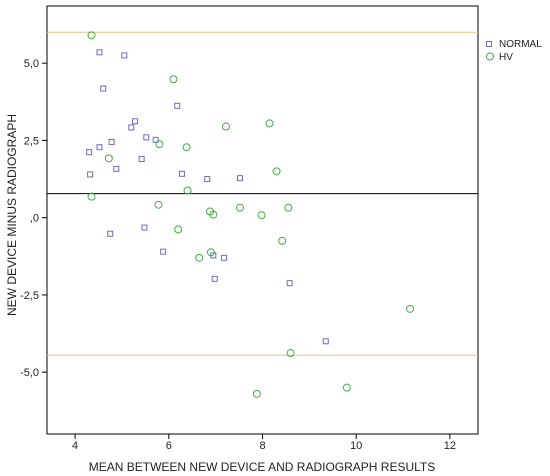 The width and height of the screenshot is (550, 476). I want to click on x-tick-label: 10, so click(356, 446).